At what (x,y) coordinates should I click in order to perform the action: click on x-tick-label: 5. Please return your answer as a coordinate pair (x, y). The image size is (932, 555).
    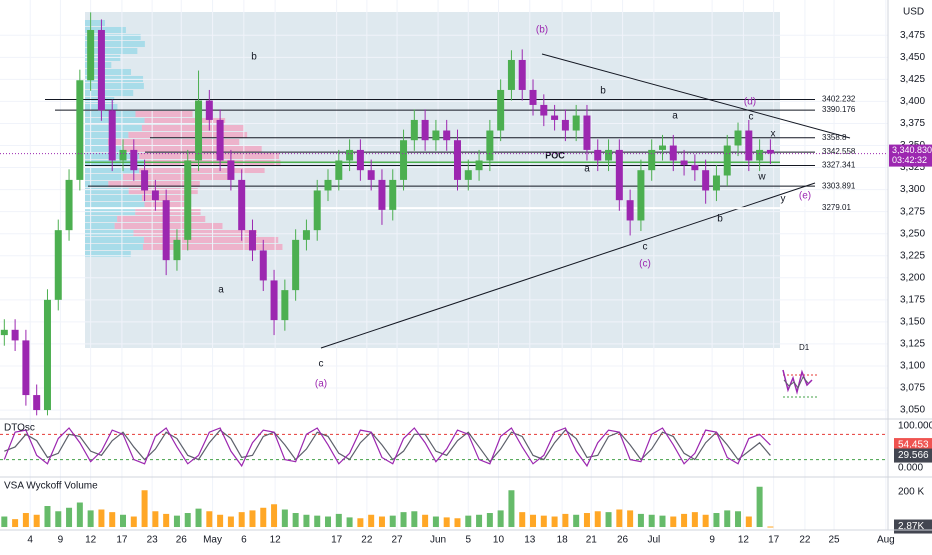
    Looking at the image, I should click on (468, 540).